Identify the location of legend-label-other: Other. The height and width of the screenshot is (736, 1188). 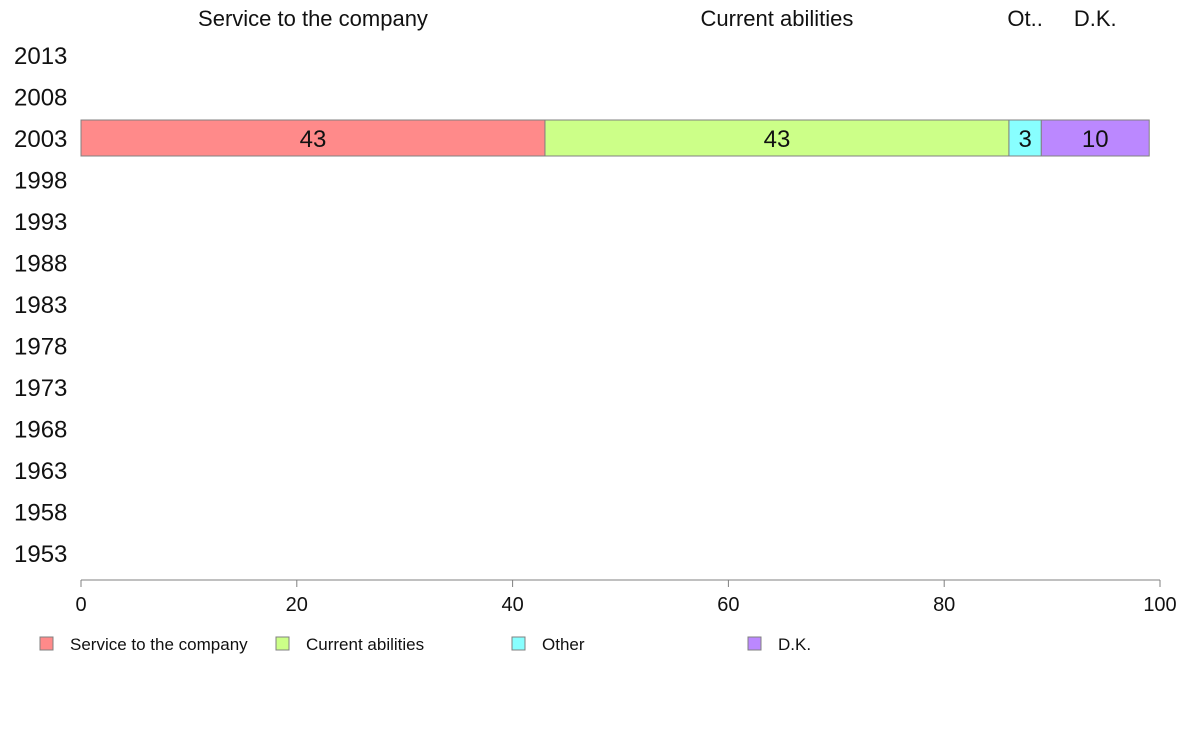
(563, 644).